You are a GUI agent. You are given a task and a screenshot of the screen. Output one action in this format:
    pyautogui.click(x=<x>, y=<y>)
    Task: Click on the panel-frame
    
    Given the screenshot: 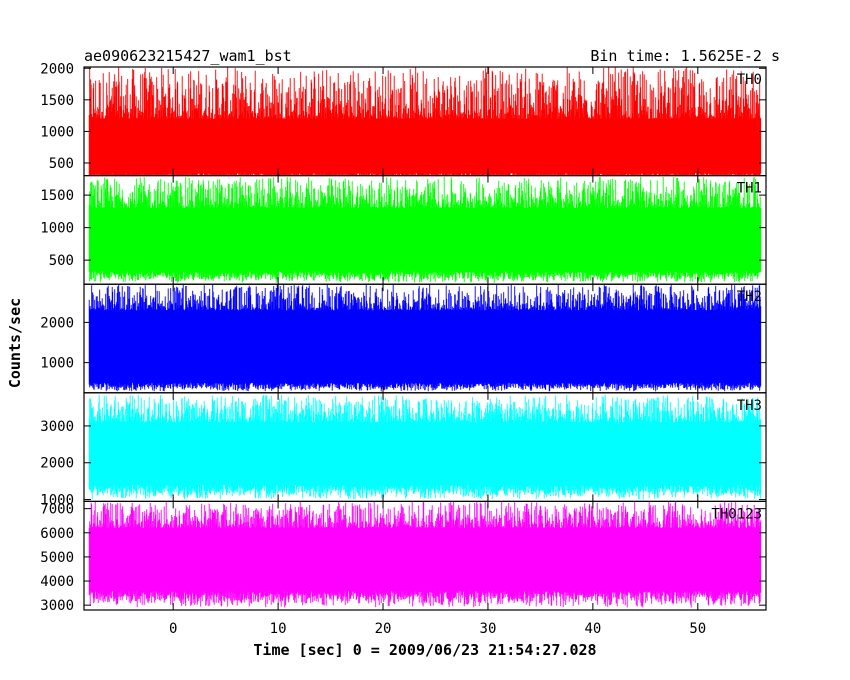 What is the action you would take?
    pyautogui.click(x=425, y=555)
    